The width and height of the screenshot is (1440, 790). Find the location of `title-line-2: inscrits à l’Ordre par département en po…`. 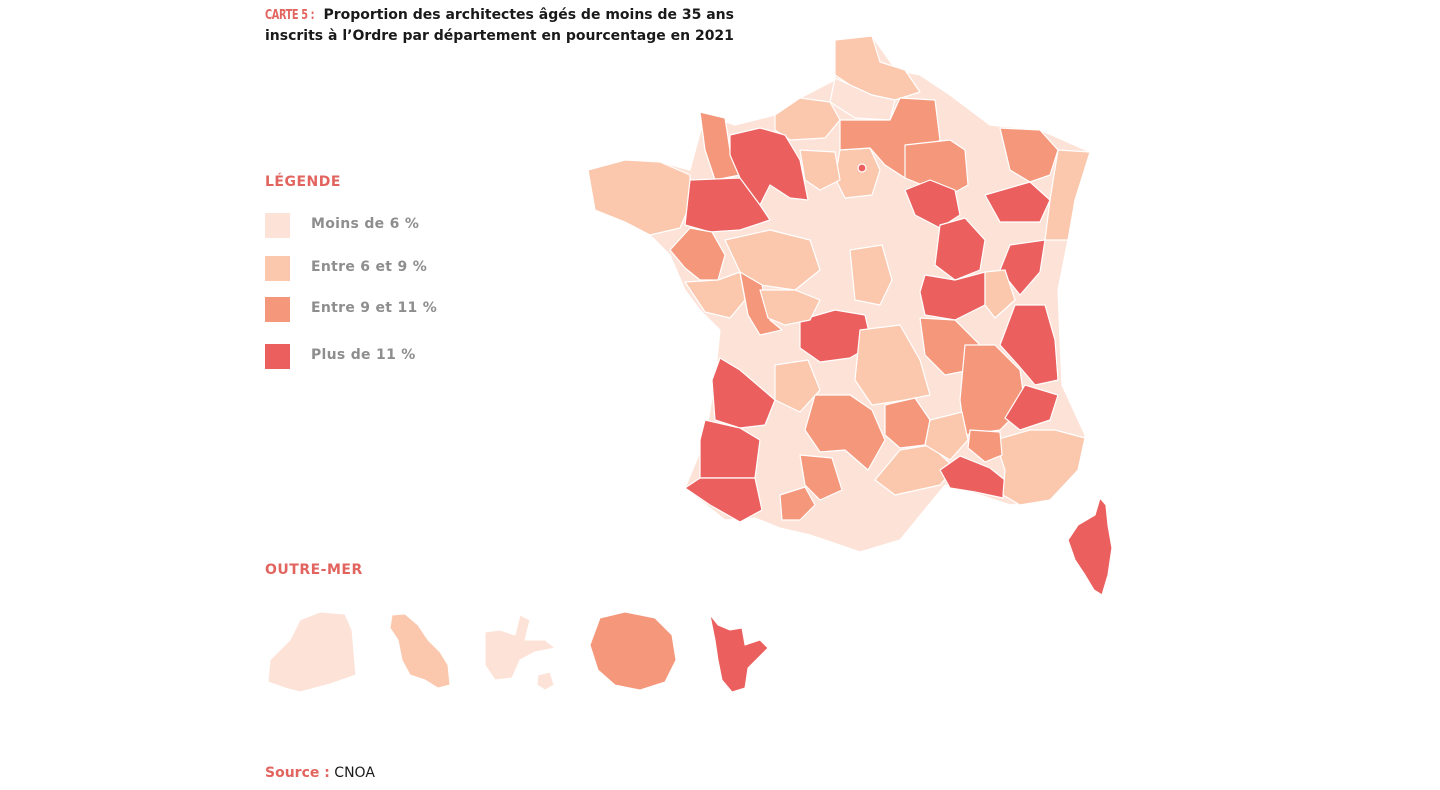

title-line-2: inscrits à l’Ordre par département en po… is located at coordinates (499, 36).